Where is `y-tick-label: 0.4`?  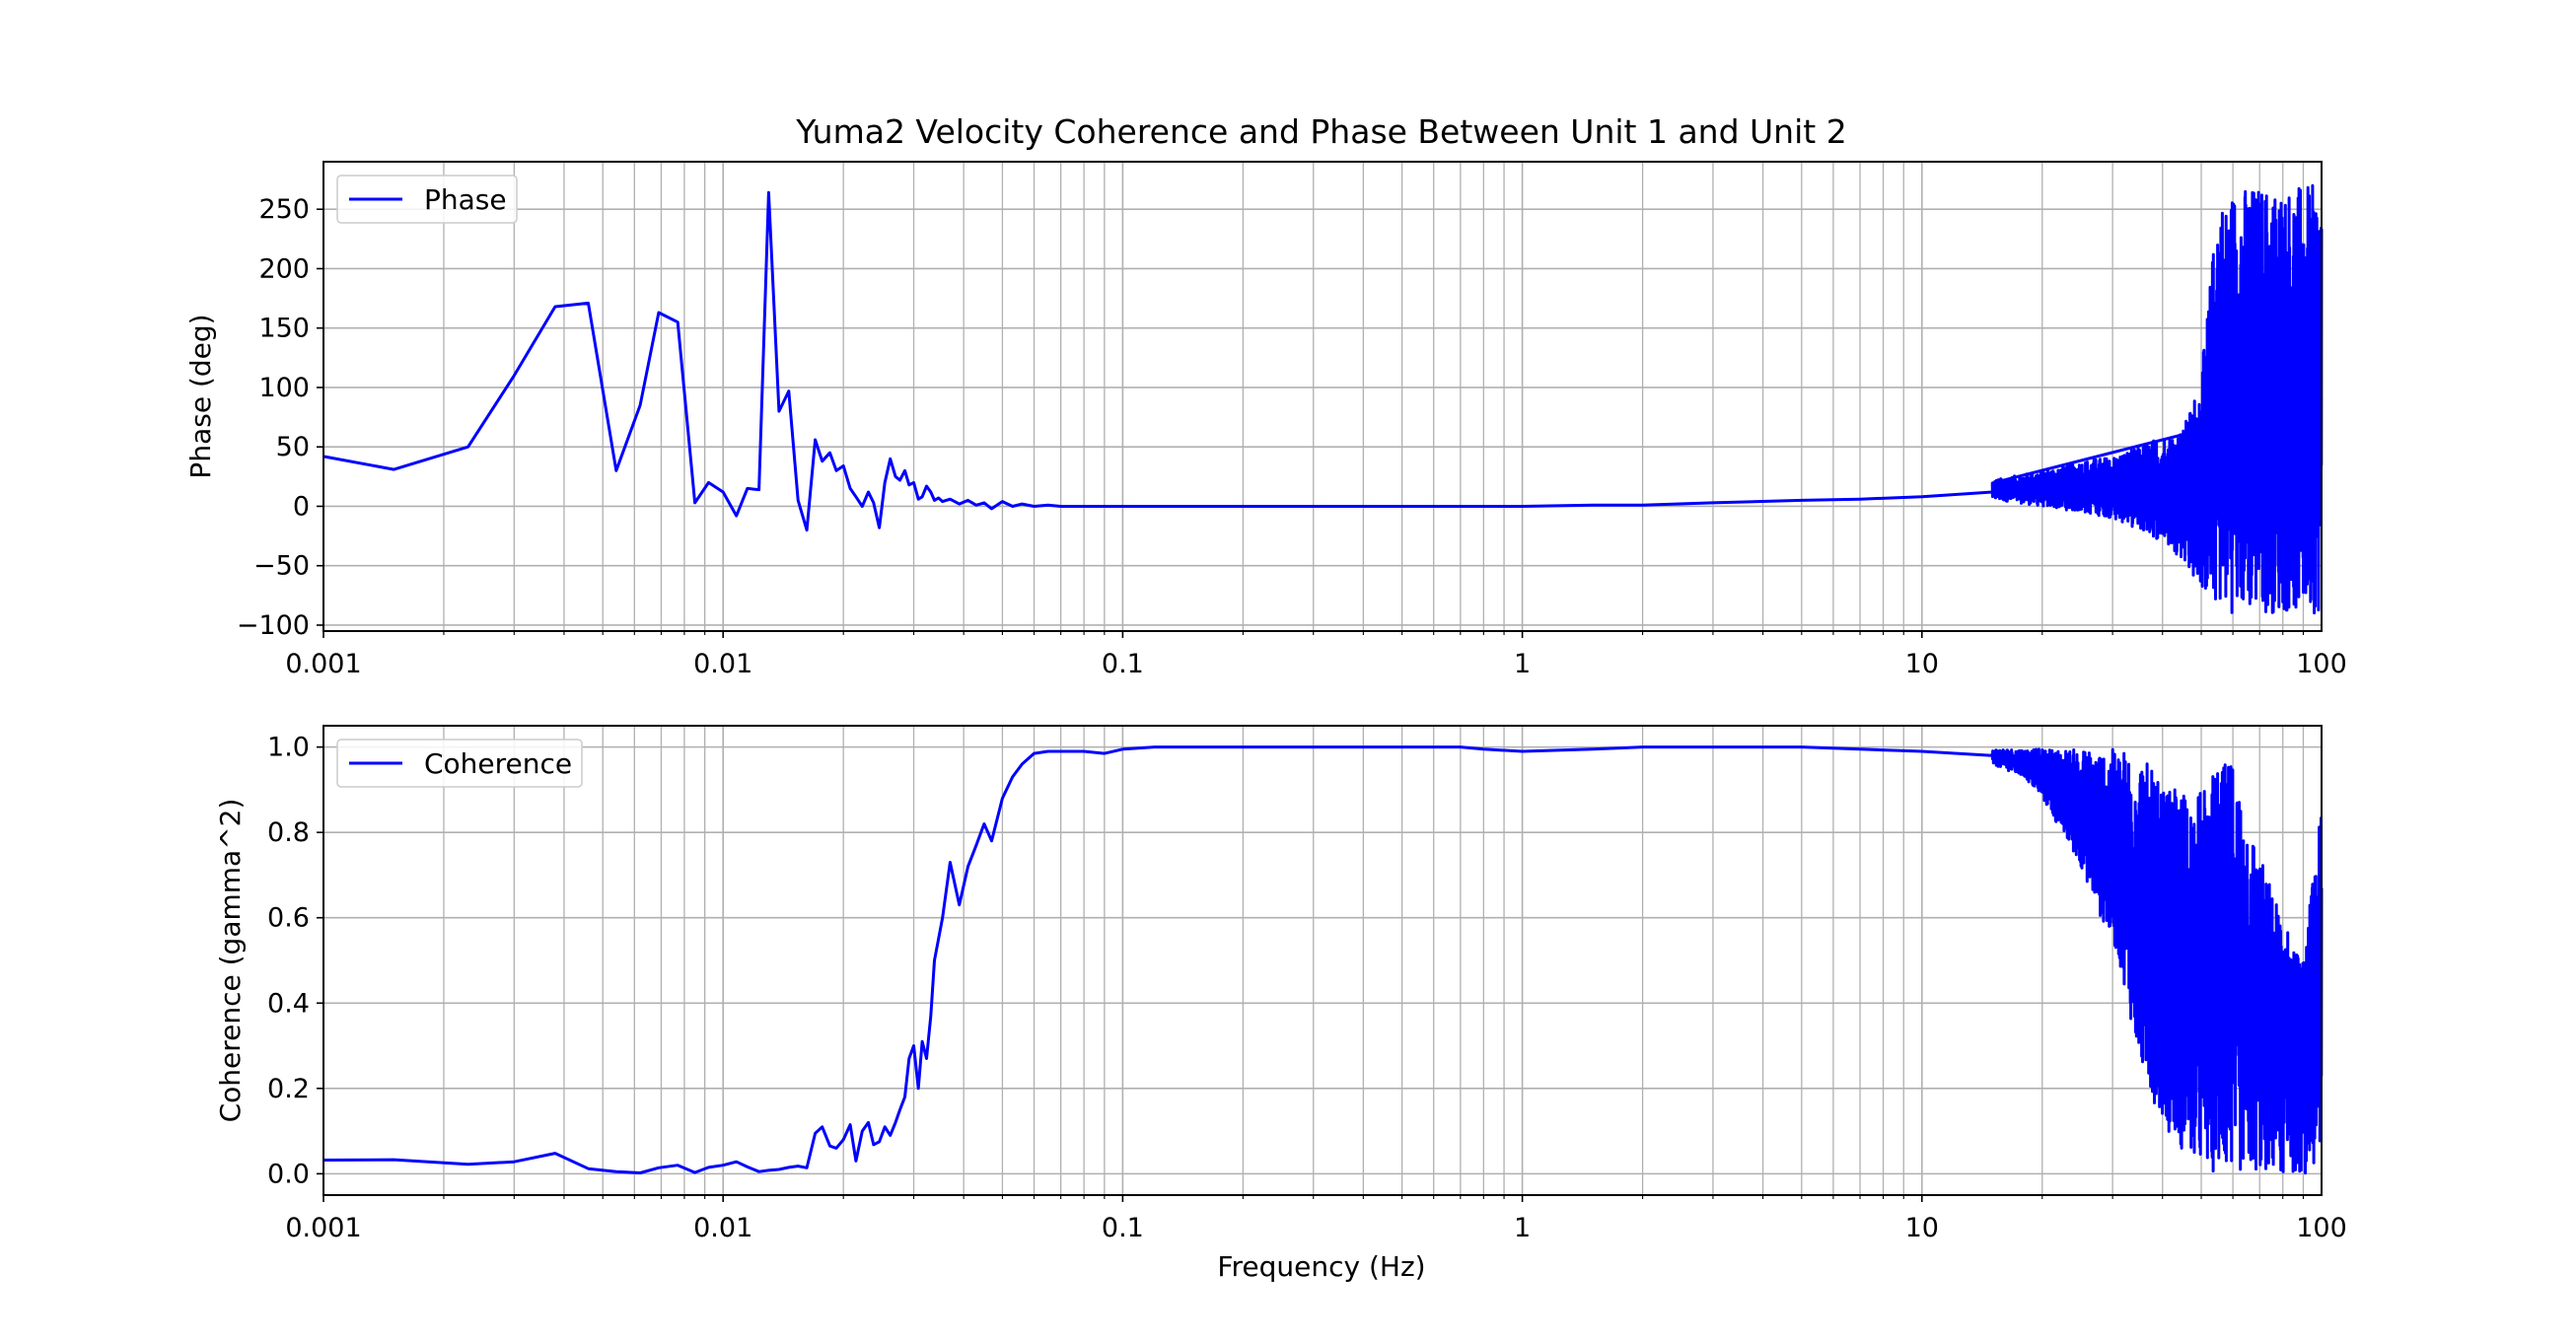
y-tick-label: 0.4 is located at coordinates (288, 1003).